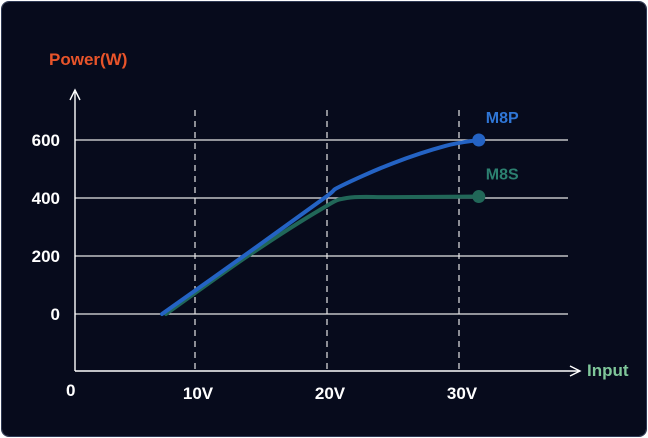 The width and height of the screenshot is (648, 438). Describe the element at coordinates (608, 370) in the screenshot. I see `x-axis-label: Input` at that location.